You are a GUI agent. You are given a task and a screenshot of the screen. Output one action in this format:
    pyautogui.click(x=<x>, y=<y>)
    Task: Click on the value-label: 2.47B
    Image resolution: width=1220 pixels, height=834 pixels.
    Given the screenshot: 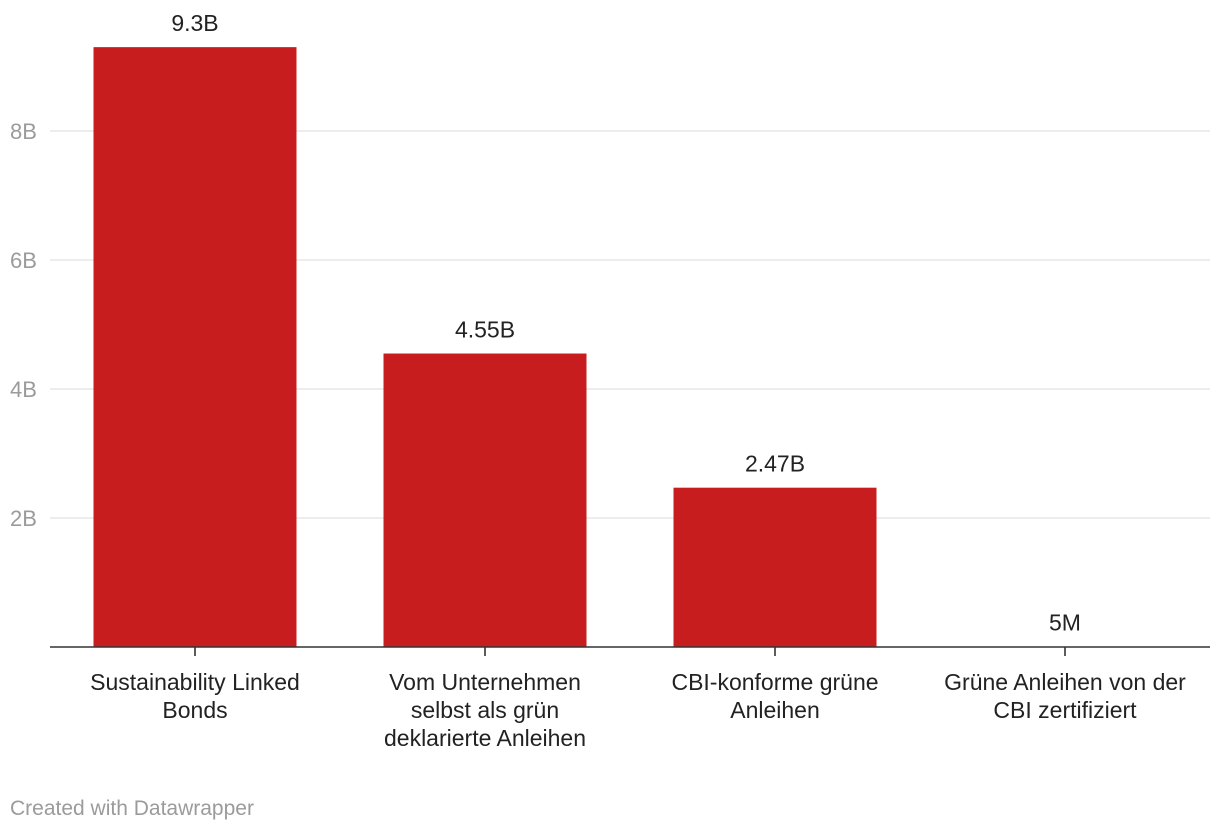 What is the action you would take?
    pyautogui.click(x=775, y=464)
    